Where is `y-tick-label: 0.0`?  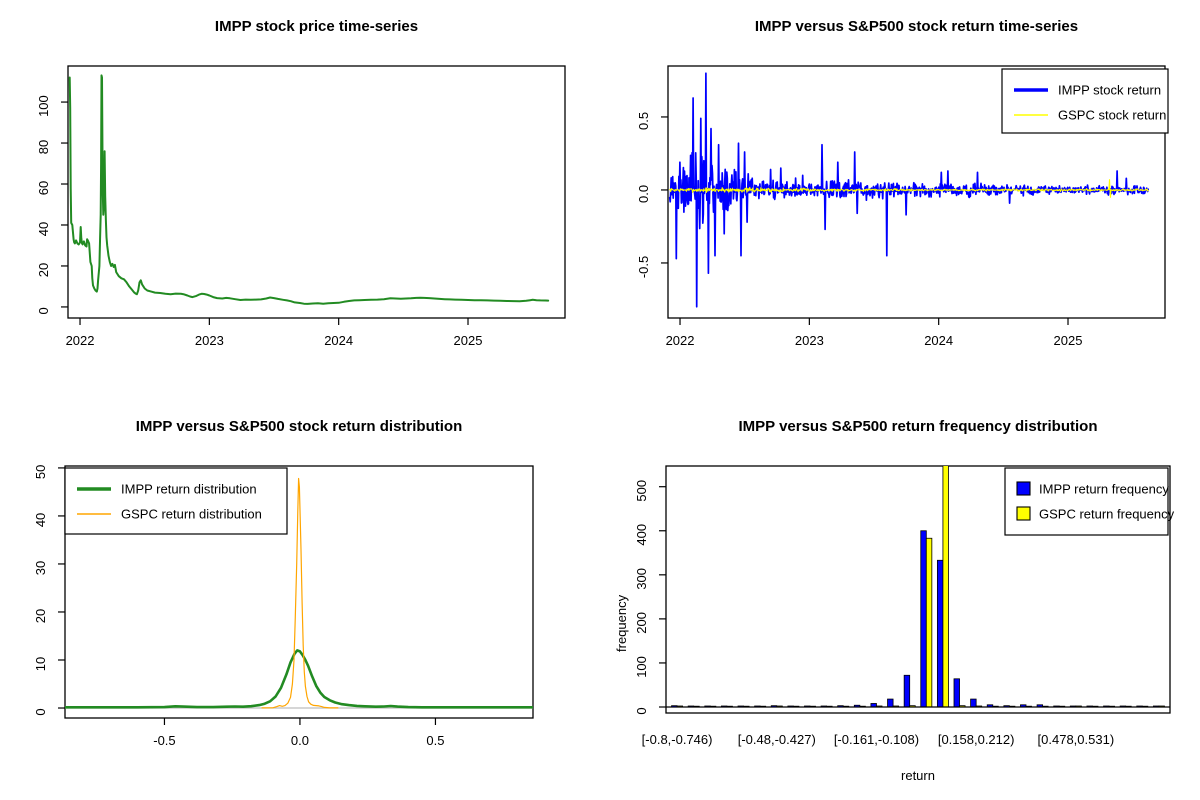
y-tick-label: 0.0 is located at coordinates (643, 194).